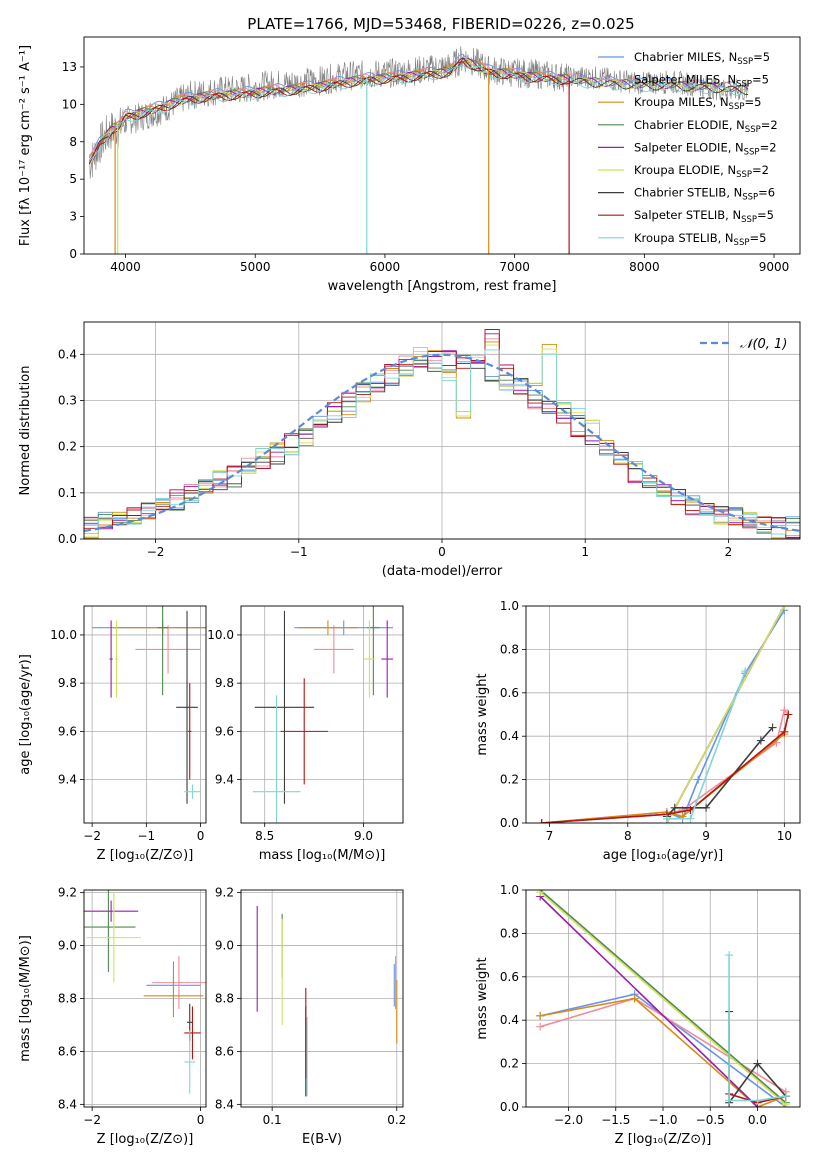  Describe the element at coordinates (67, 1051) in the screenshot. I see `y-tick-label: 8.6` at that location.